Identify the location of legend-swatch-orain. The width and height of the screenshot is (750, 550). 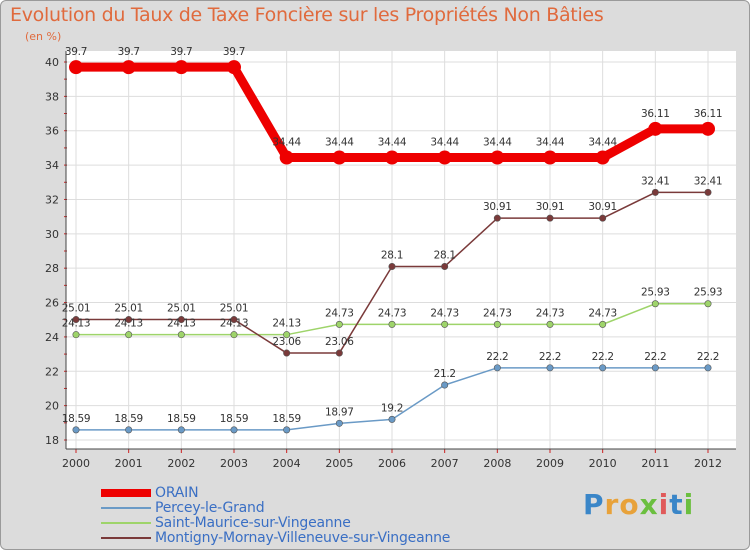
(126, 493).